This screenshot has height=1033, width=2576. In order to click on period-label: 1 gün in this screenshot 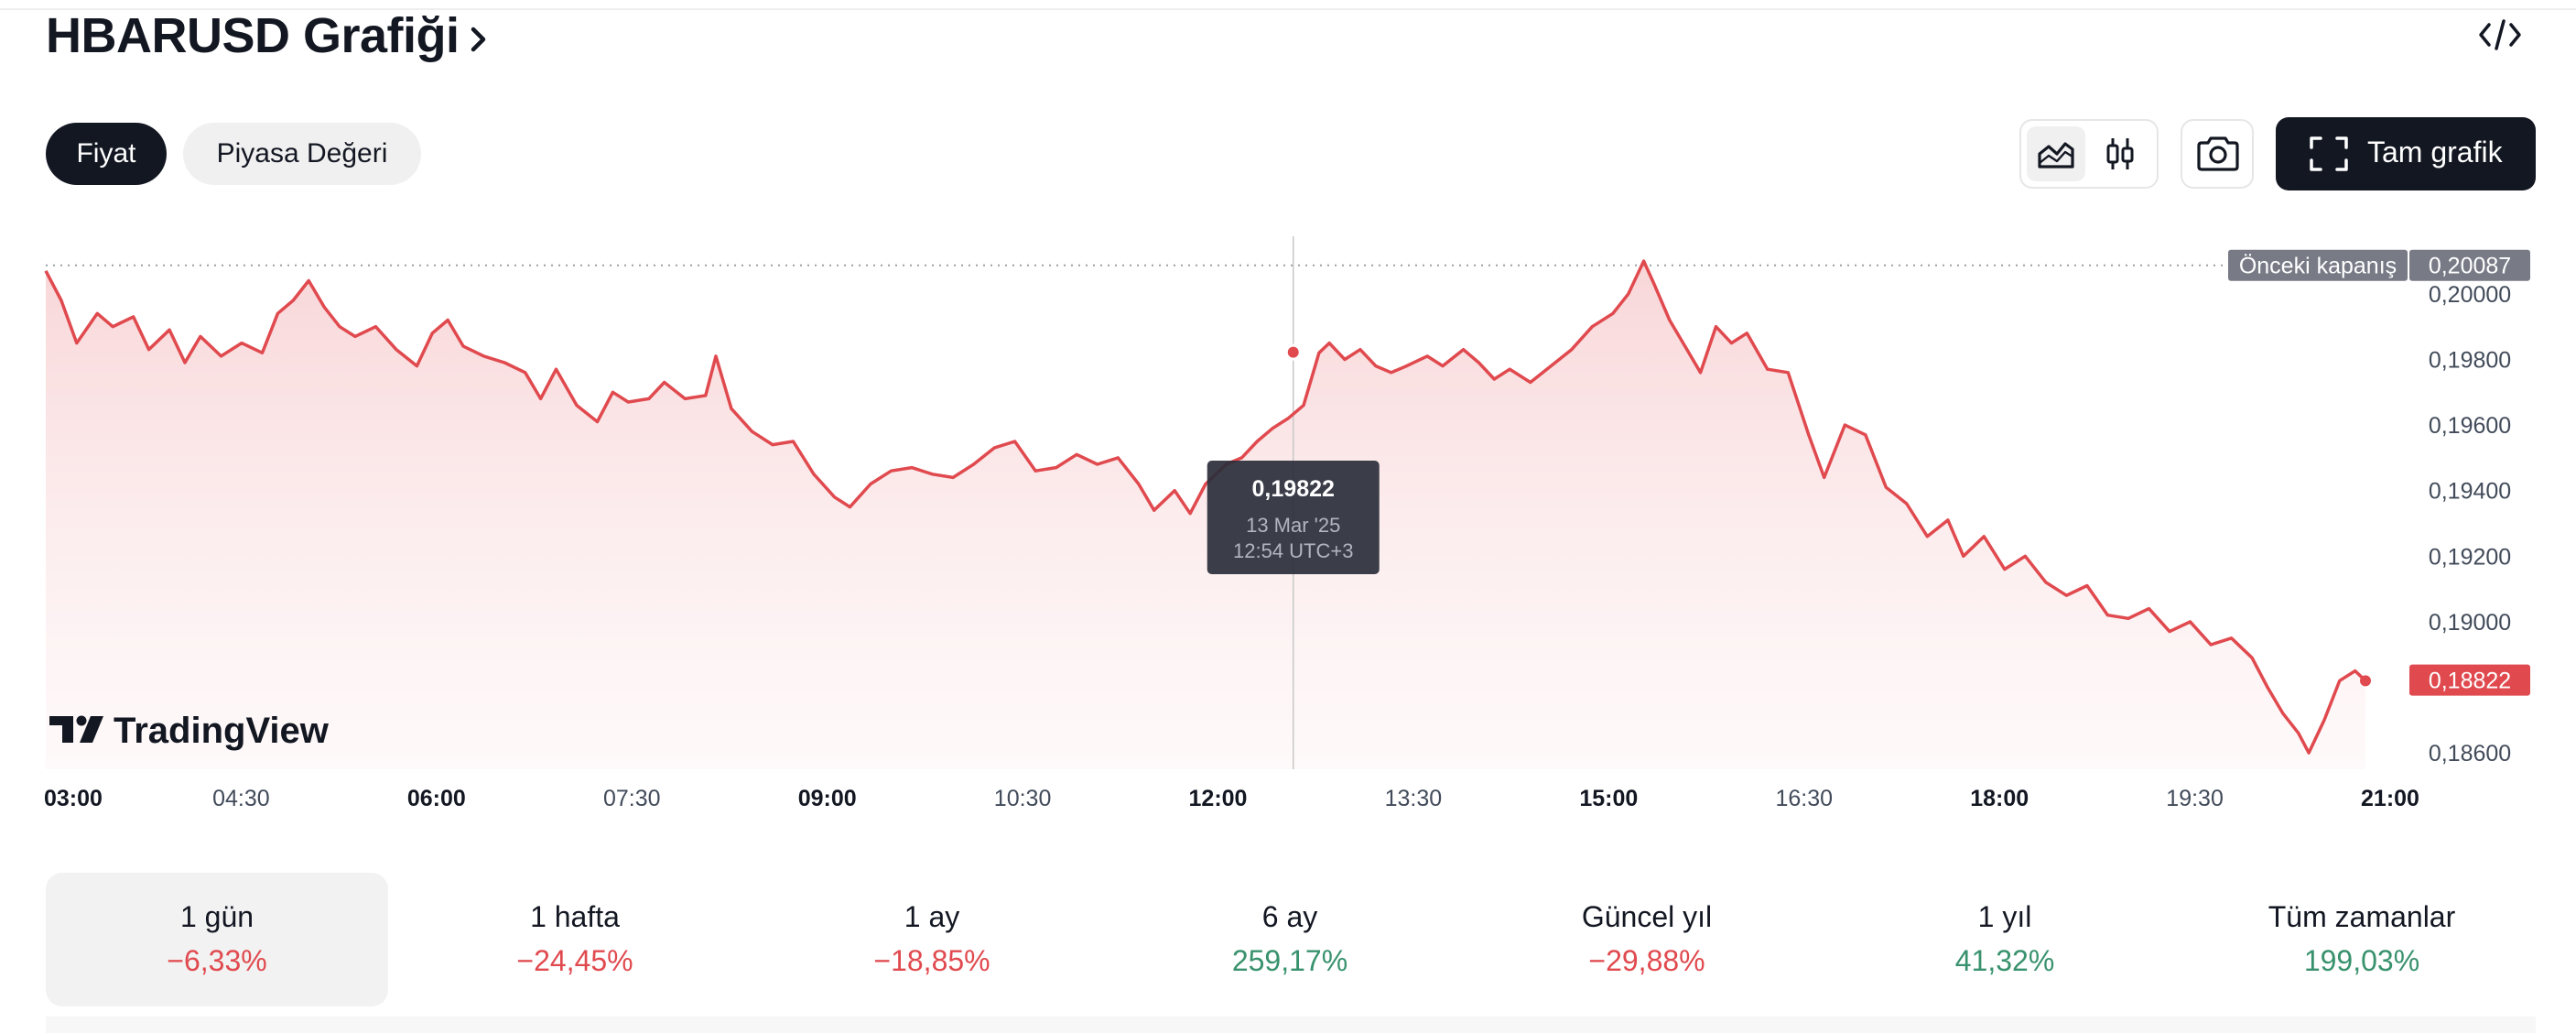, I will do `click(217, 916)`.